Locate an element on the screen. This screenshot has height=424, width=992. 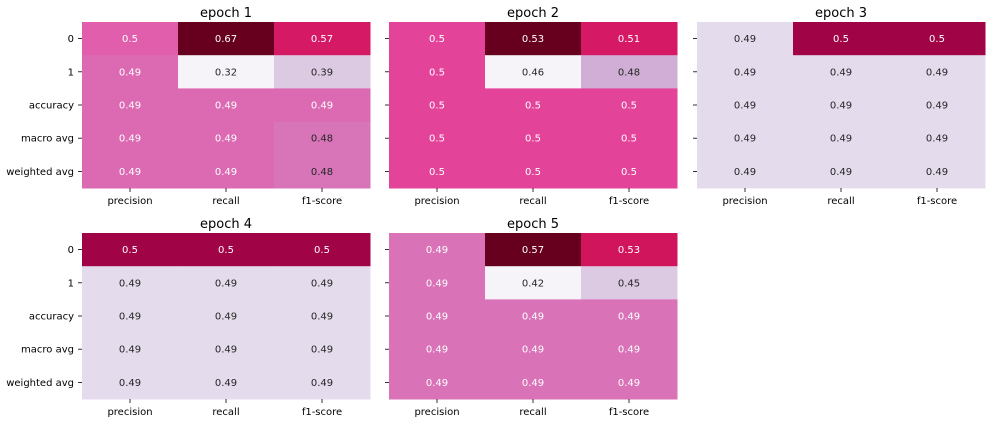
panel-title: epoch 1 is located at coordinates (226, 13).